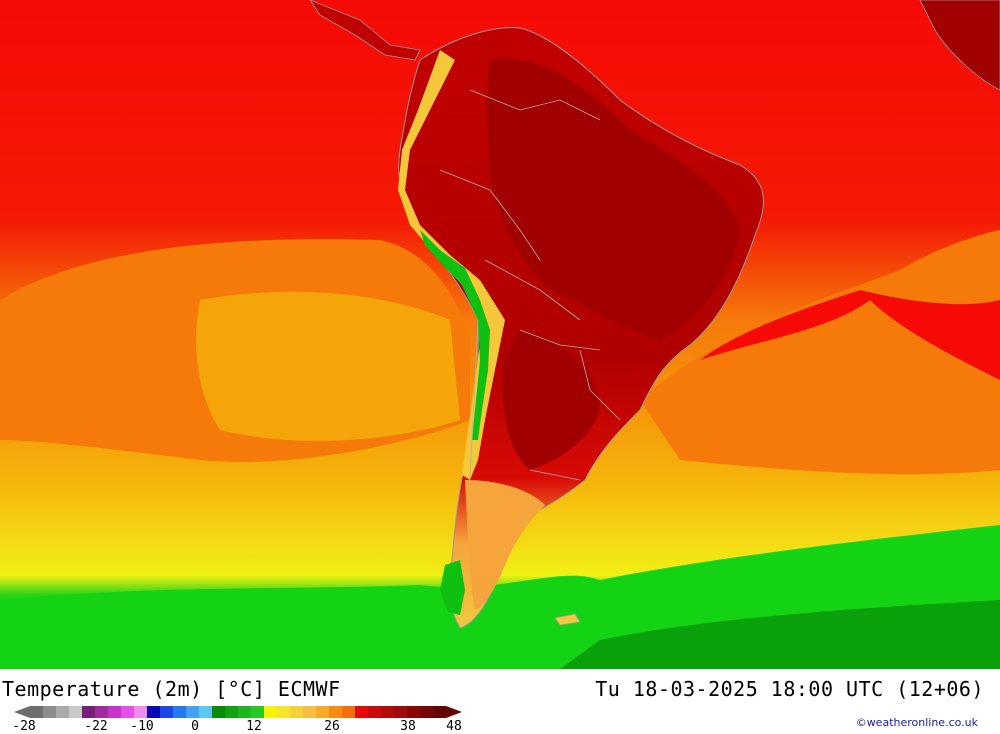 The height and width of the screenshot is (734, 1000). What do you see at coordinates (505, 545) in the screenshot?
I see `patagonia-orange` at bounding box center [505, 545].